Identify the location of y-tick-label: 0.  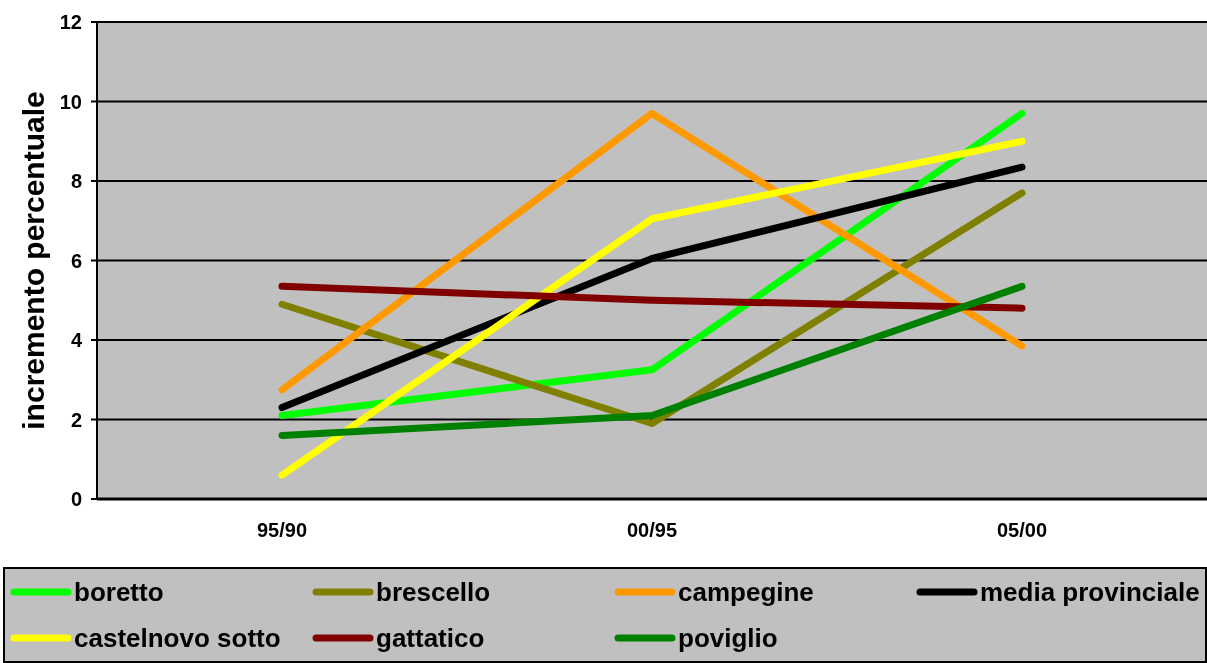
(76, 499).